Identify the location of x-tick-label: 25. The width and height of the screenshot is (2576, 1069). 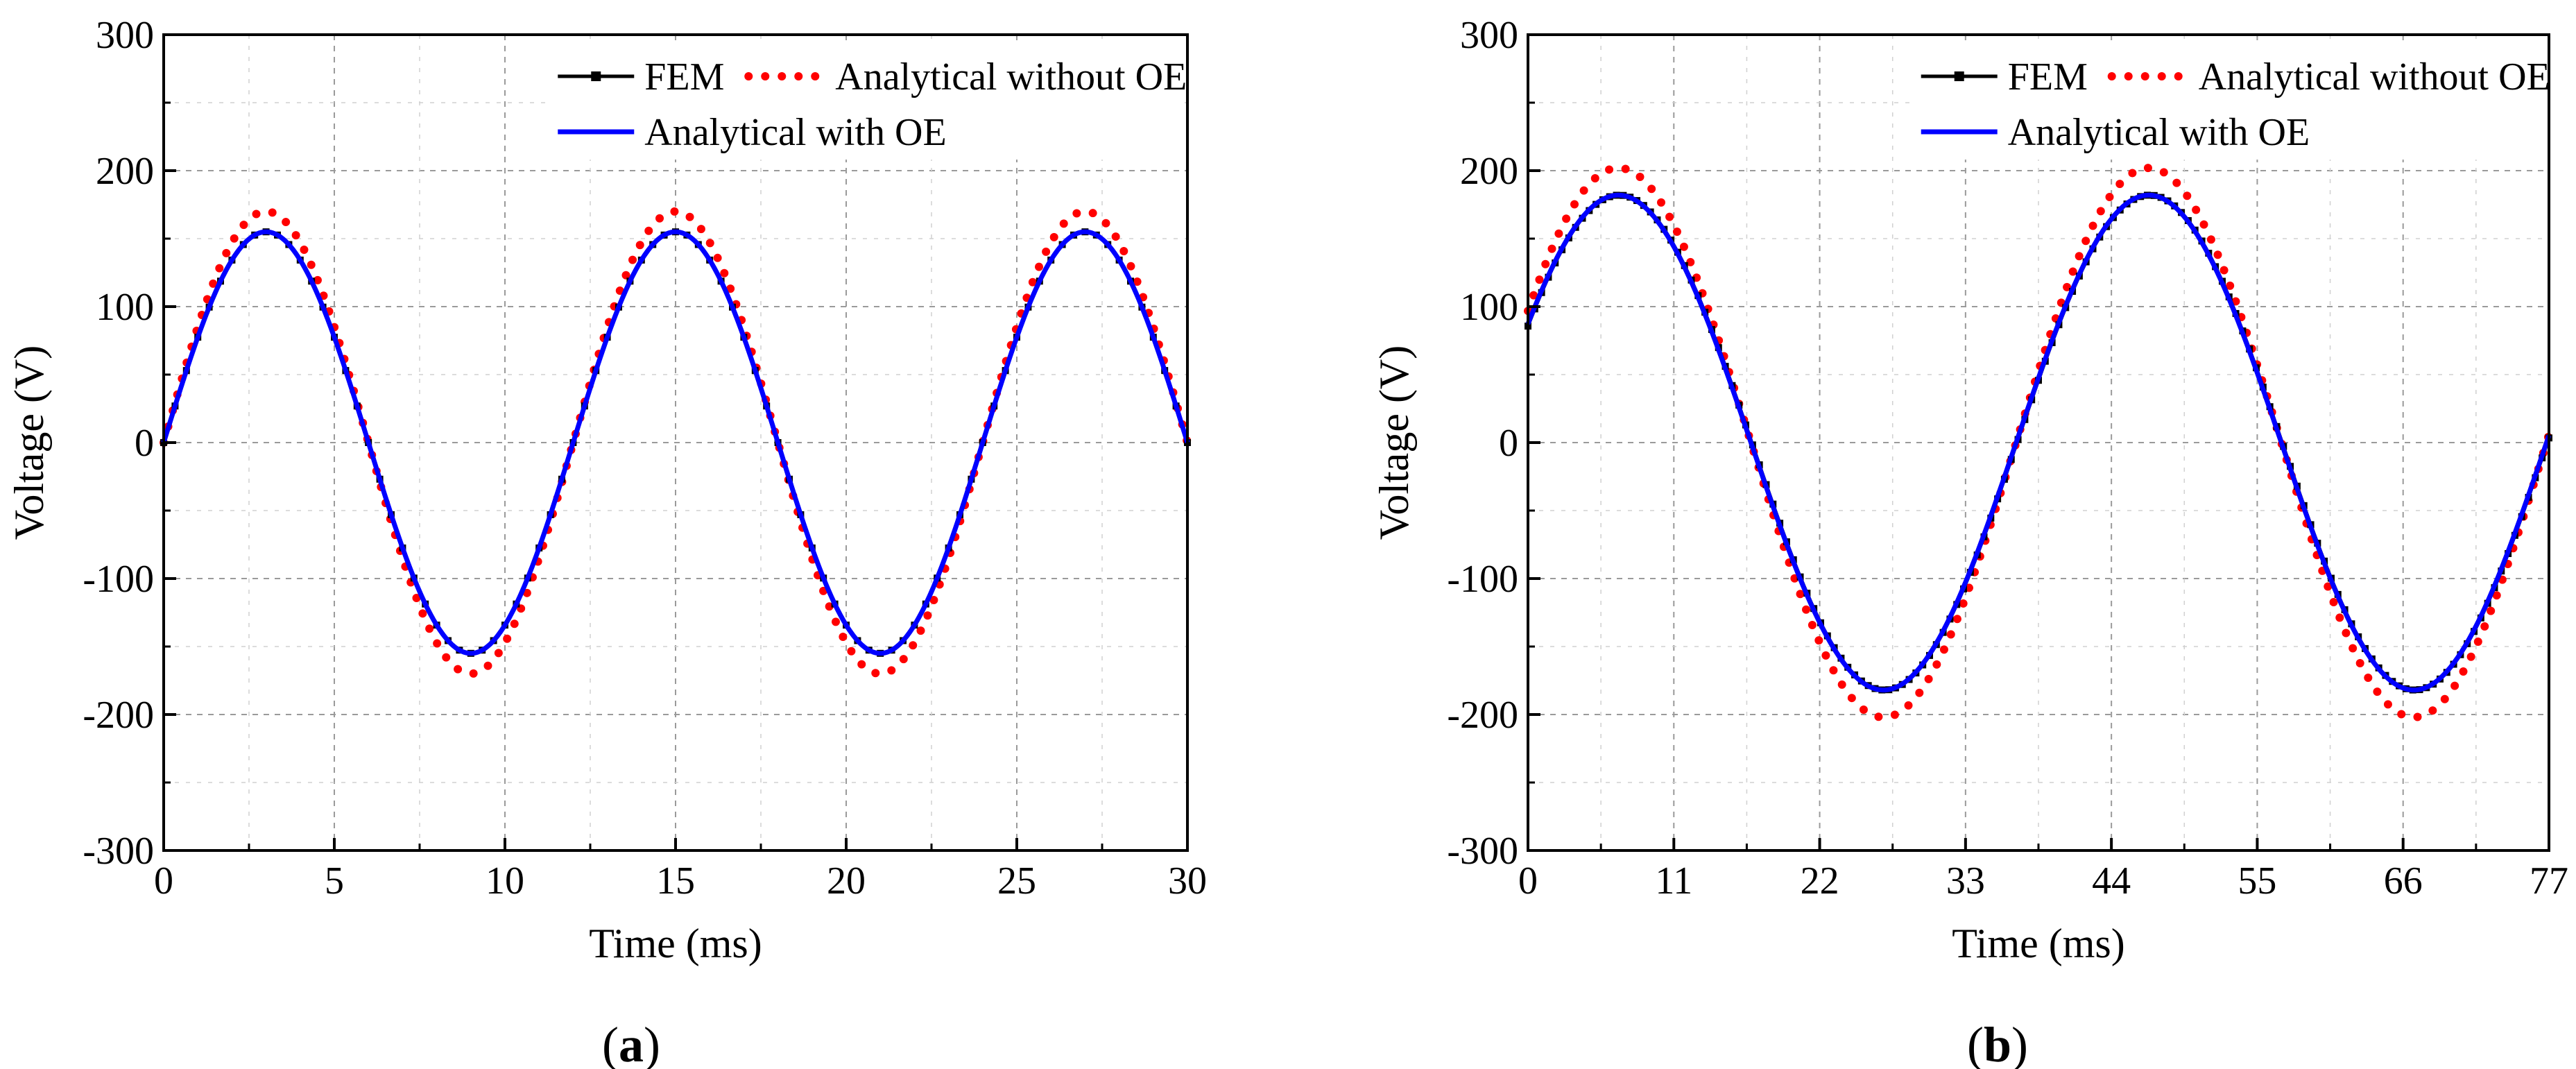
(1016, 881).